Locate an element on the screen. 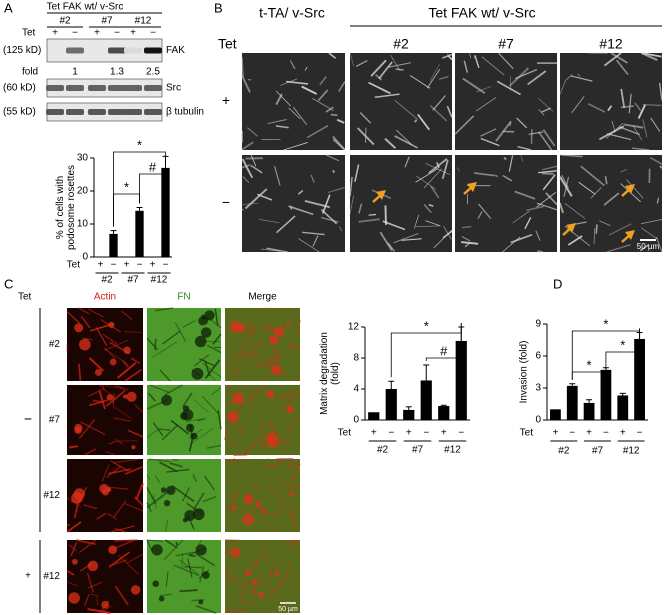 This screenshot has height=615, width=664. blot-protein: β tubulin is located at coordinates (185, 112).